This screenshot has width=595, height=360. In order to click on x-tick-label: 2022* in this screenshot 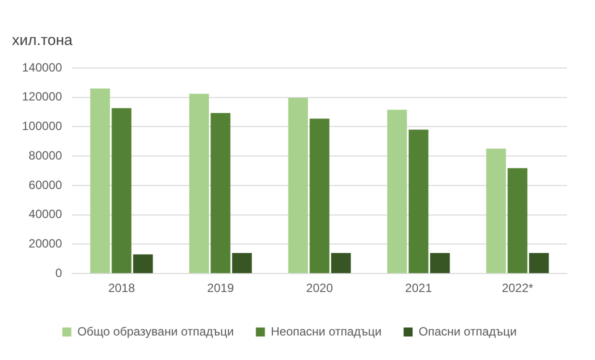, I will do `click(518, 288)`.